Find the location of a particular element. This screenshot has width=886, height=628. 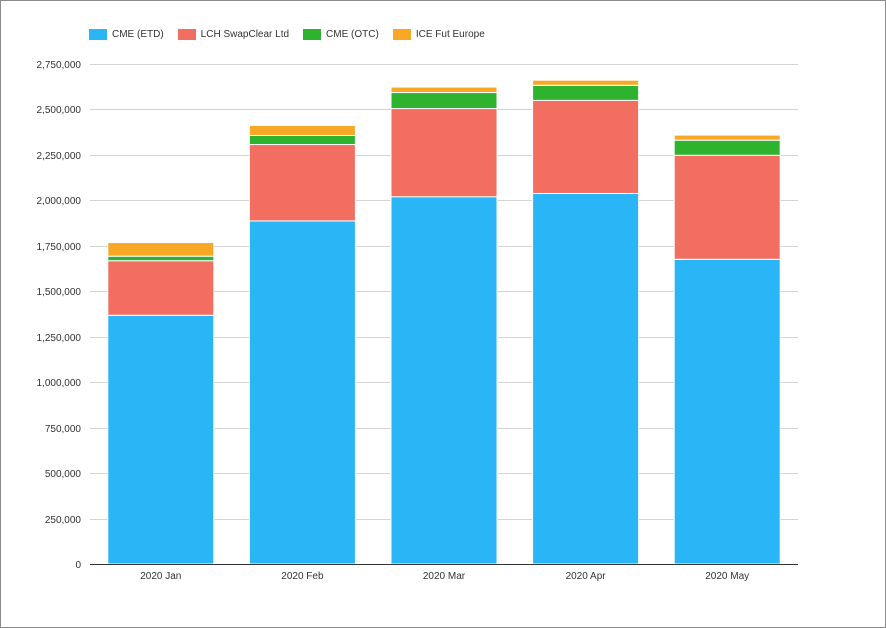

legend-item: ICE Fut Europe is located at coordinates (438, 34).